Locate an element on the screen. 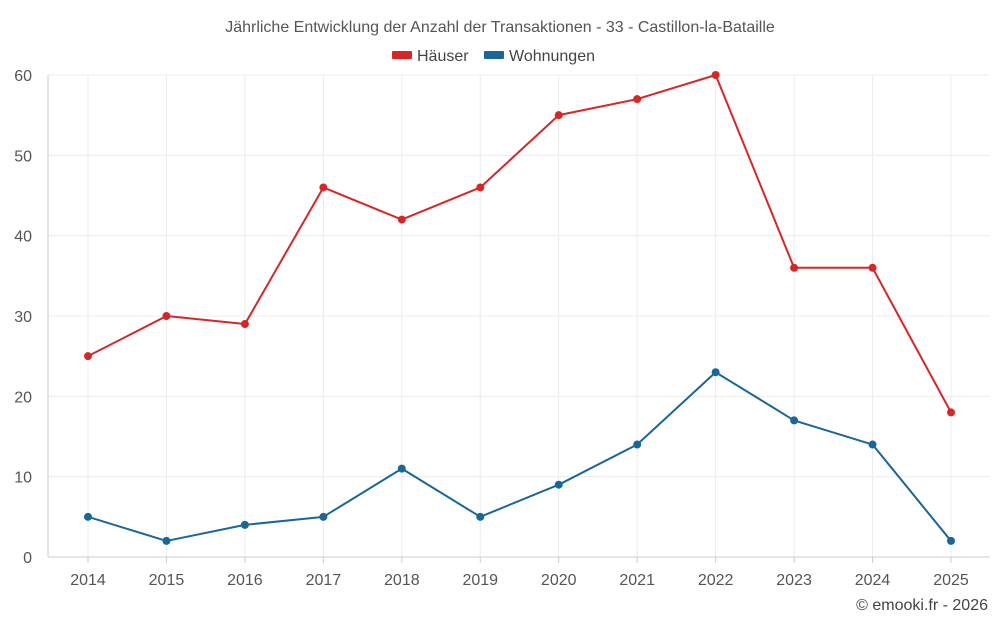 The image size is (1000, 625). legend: Häuser Wohnungen is located at coordinates (493, 56).